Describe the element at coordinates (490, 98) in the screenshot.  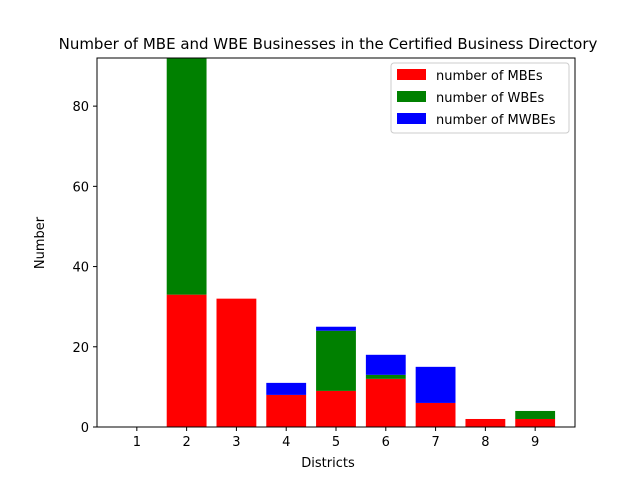
I see `legend-label-wbe: number of WBEs` at that location.